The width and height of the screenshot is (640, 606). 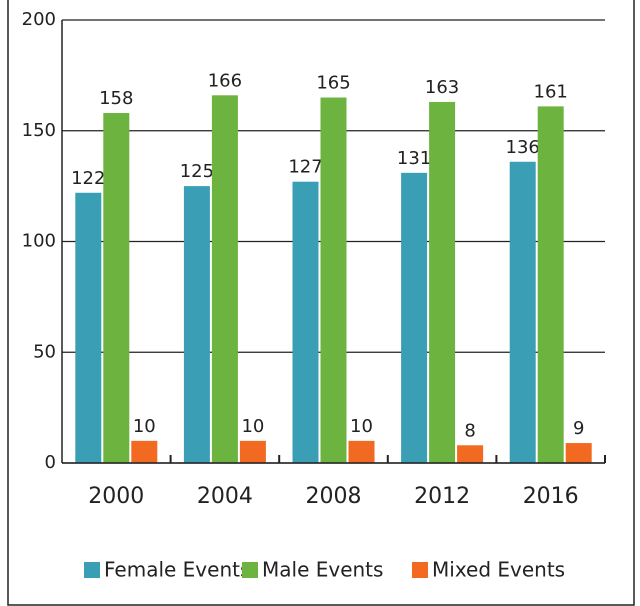 What do you see at coordinates (498, 570) in the screenshot?
I see `legend-label: Mixed Events` at bounding box center [498, 570].